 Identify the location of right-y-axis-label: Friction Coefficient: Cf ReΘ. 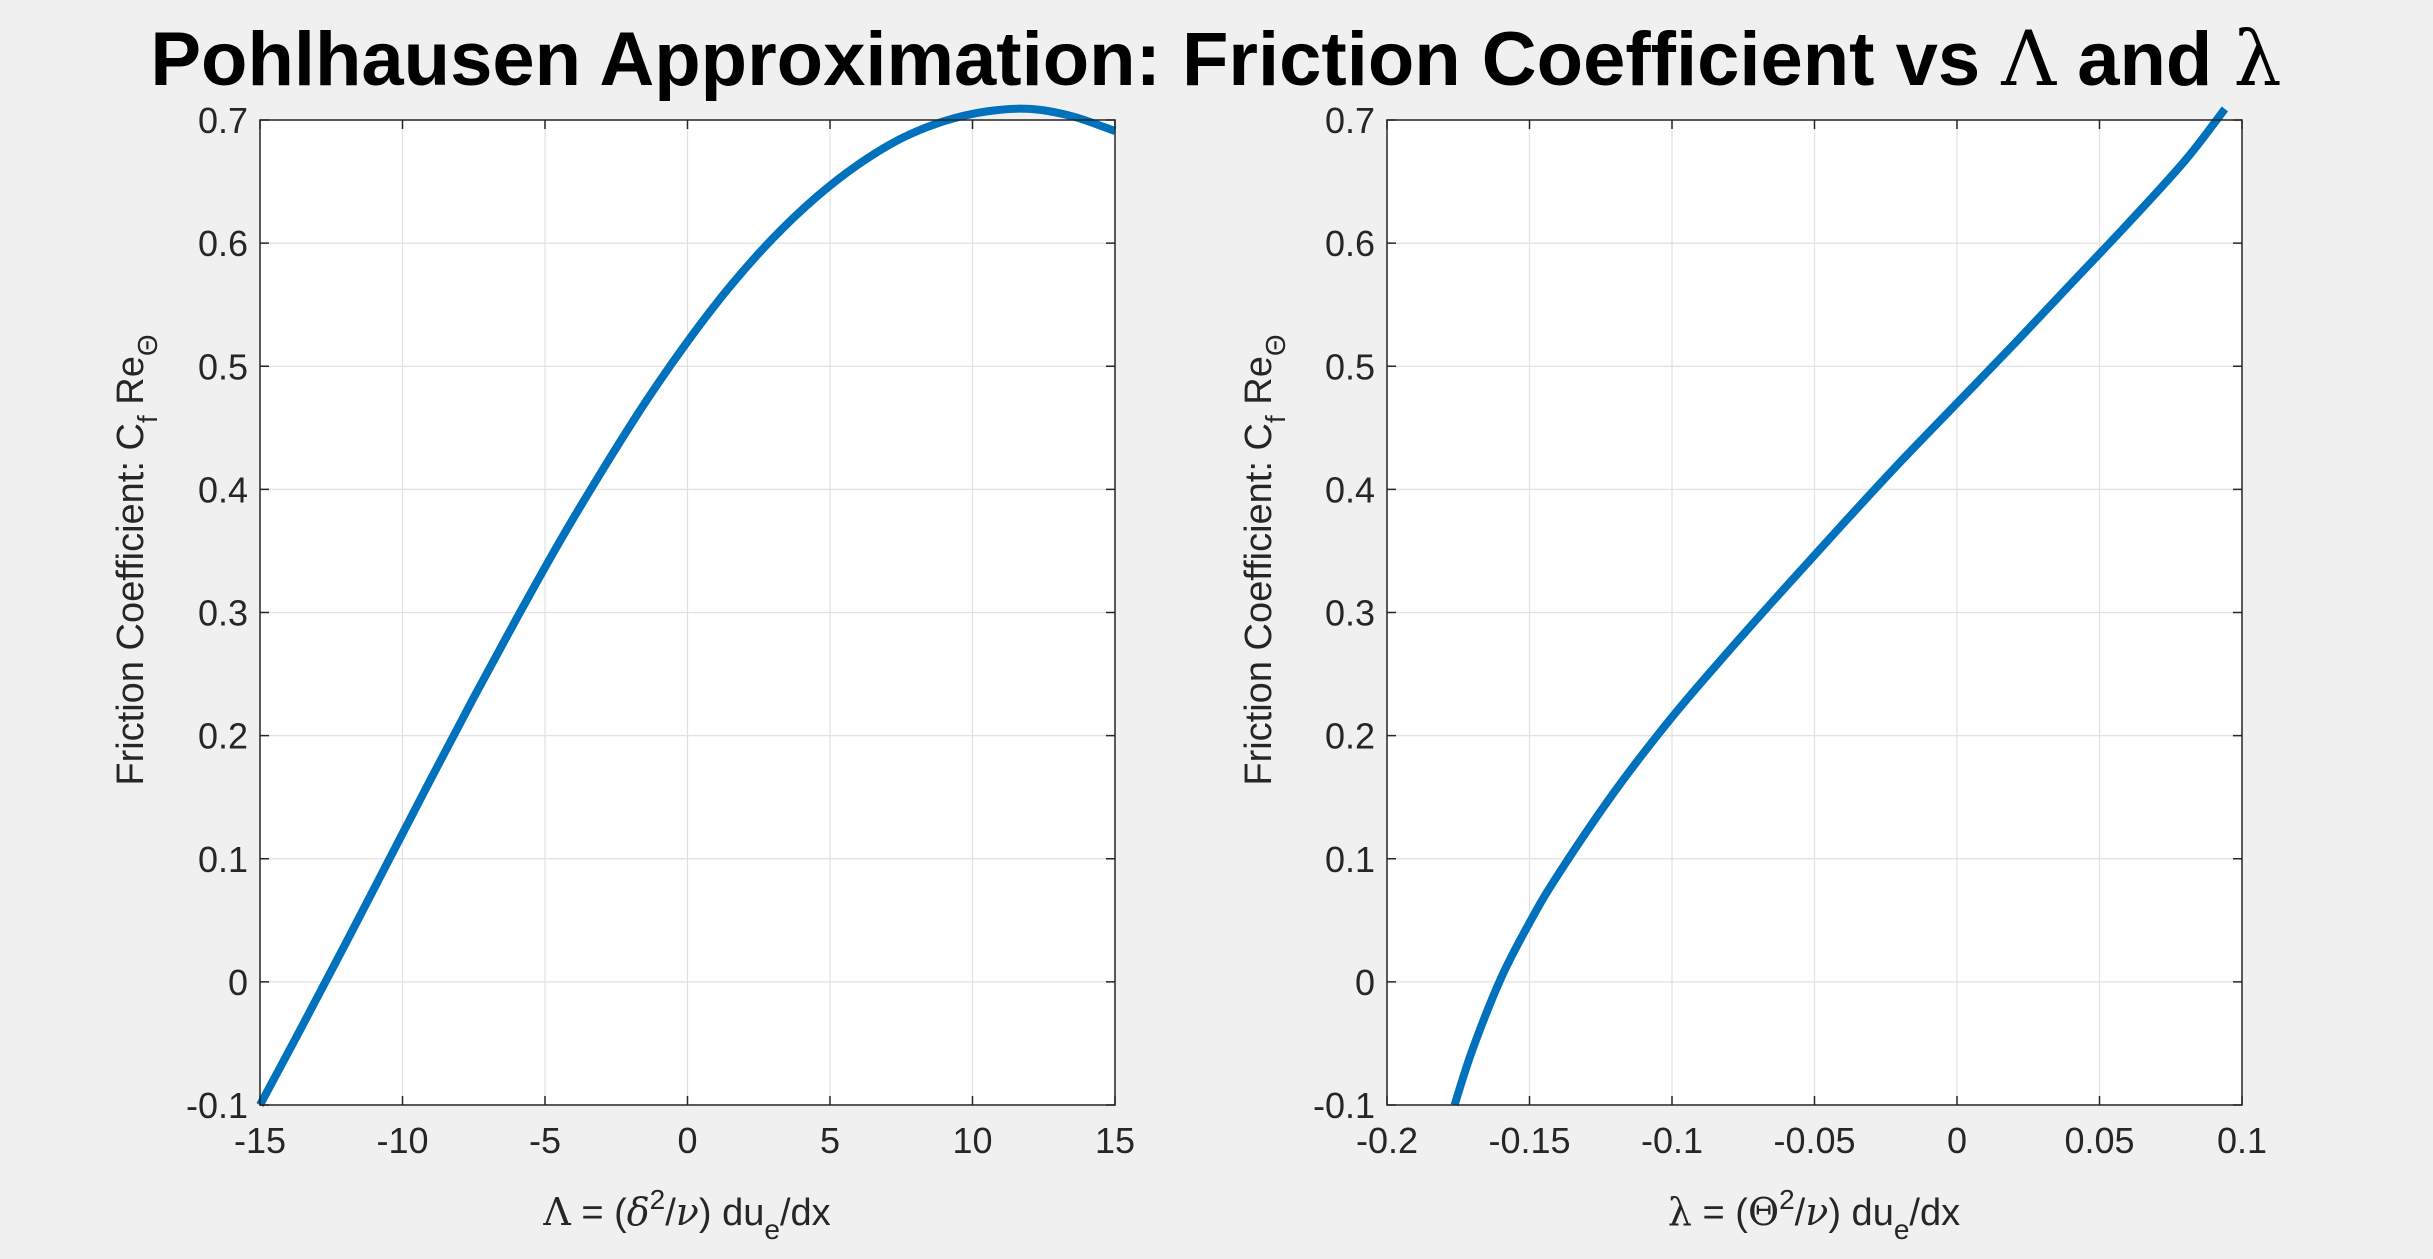
(1264, 559).